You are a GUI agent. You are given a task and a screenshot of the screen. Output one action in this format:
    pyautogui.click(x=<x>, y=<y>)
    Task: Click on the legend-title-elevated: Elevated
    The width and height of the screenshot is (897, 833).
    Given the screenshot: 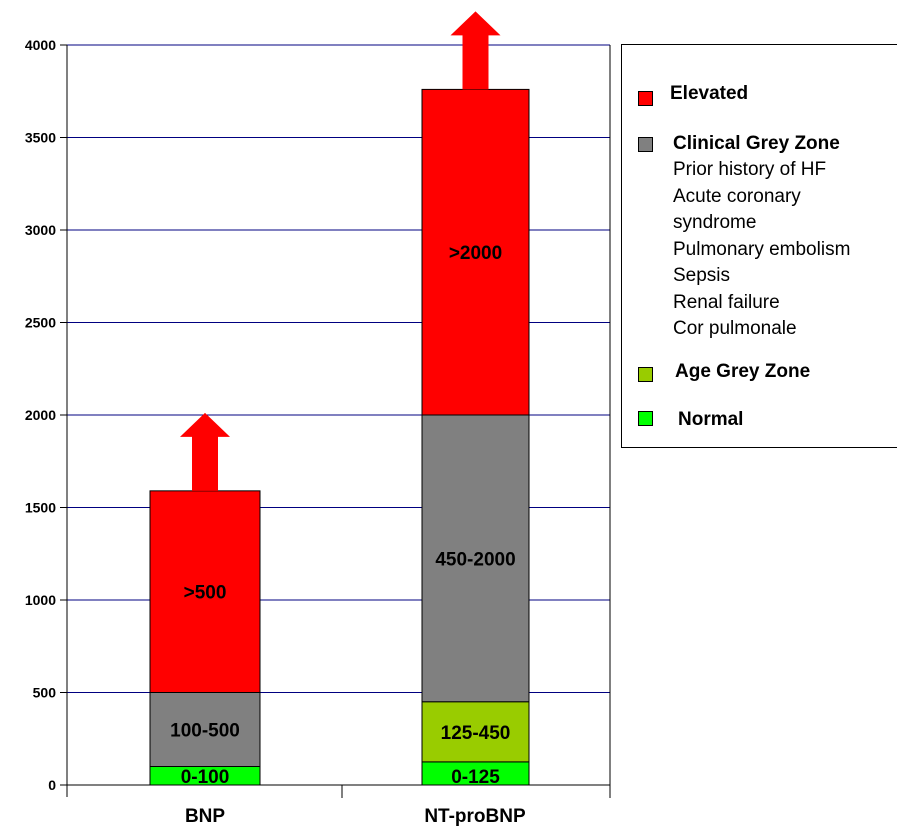 What is the action you would take?
    pyautogui.click(x=709, y=93)
    